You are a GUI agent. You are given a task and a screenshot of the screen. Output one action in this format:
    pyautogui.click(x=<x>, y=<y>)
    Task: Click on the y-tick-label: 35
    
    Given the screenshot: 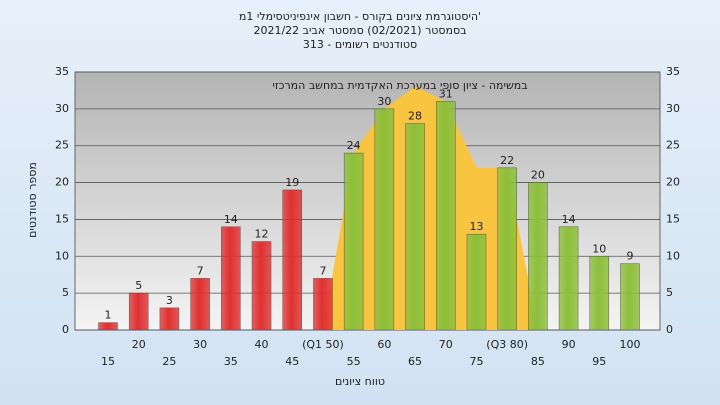 What is the action you would take?
    pyautogui.click(x=62, y=71)
    